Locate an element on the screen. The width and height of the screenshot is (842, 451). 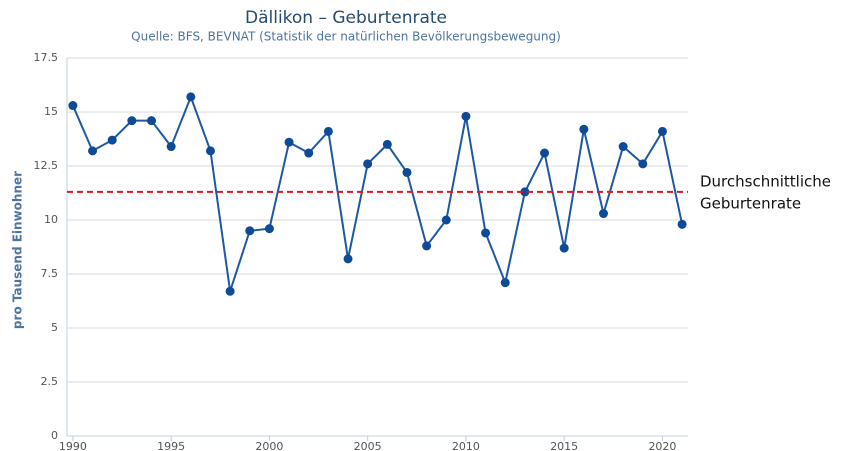
y-tick-label: 10 is located at coordinates (51, 219).